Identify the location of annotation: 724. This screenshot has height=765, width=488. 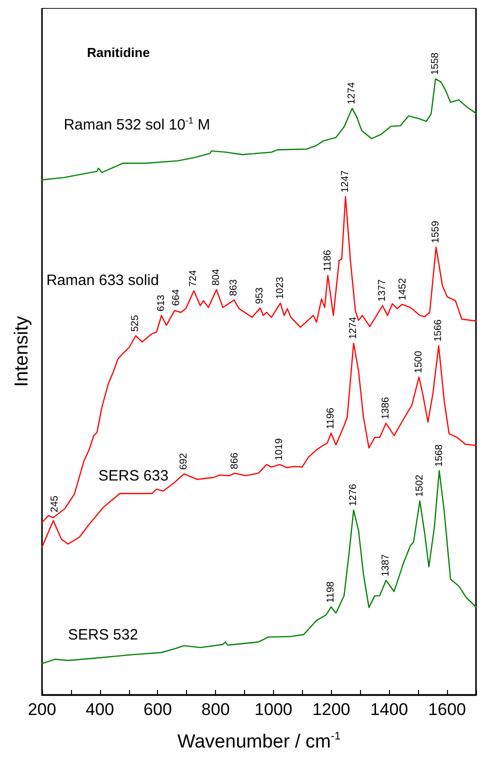
(194, 278).